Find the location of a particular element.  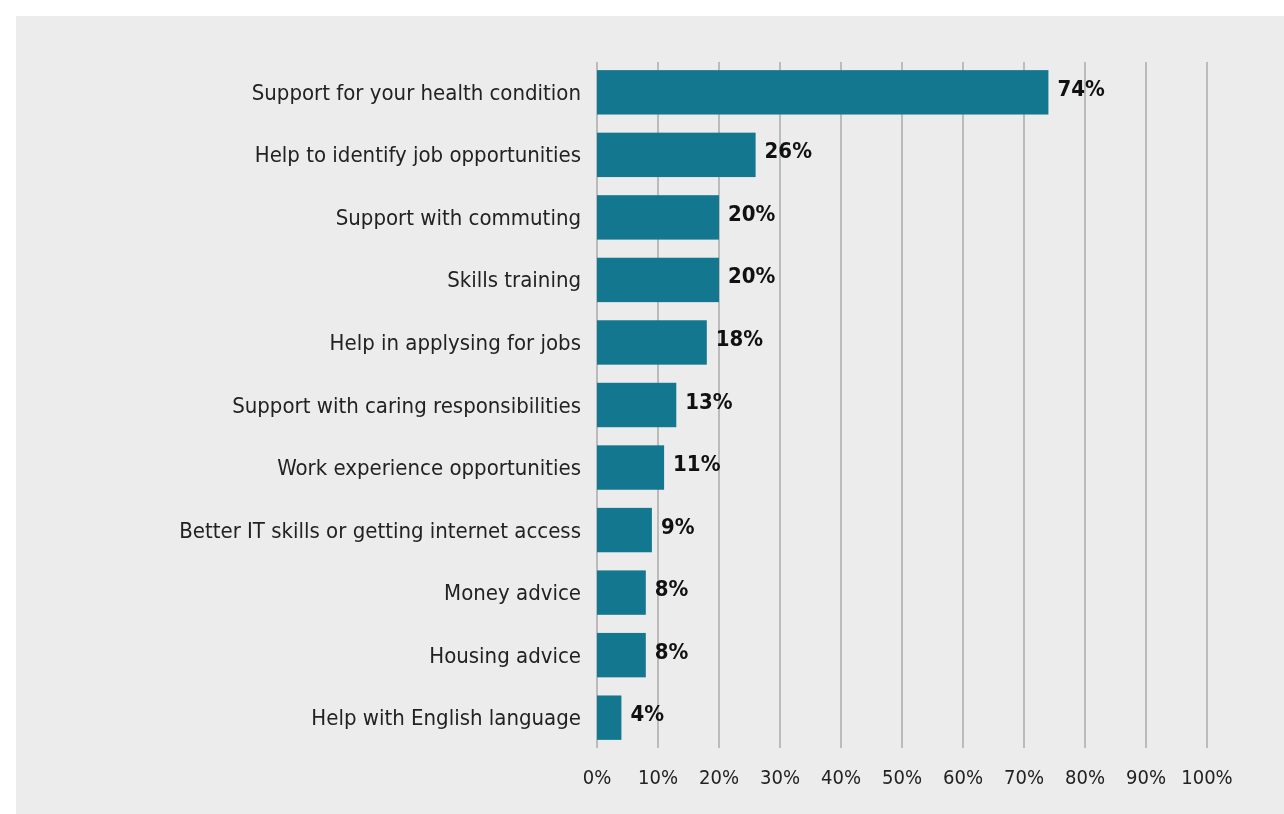

y-tick-label: Help with English language is located at coordinates (446, 718).